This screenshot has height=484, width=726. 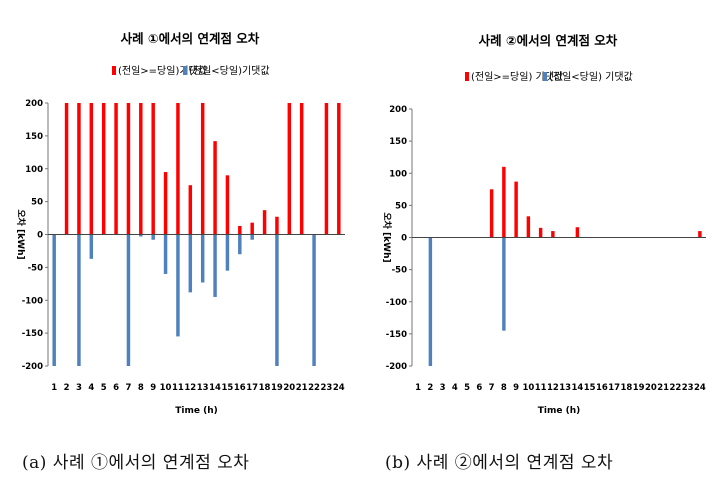 What do you see at coordinates (229, 71) in the screenshot?
I see `legend-label: (전일<당일)기댓값` at bounding box center [229, 71].